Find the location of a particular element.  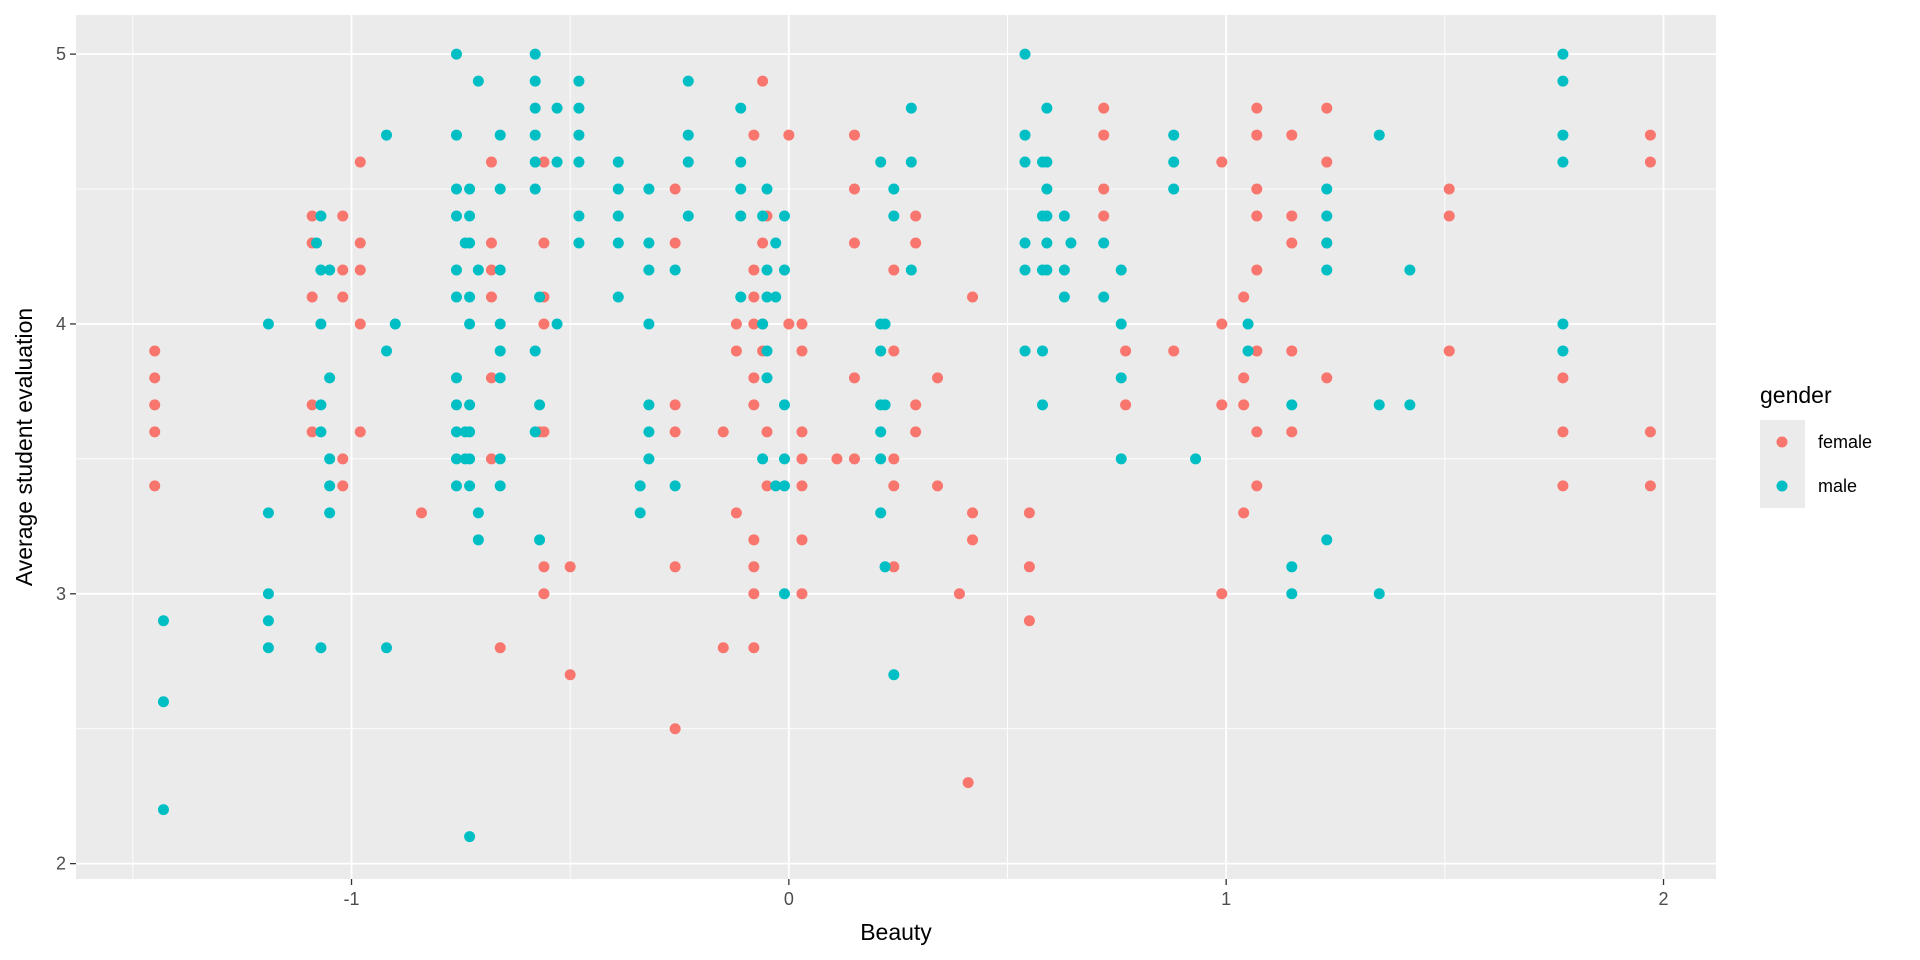

x-tick-label: -1 is located at coordinates (352, 899).